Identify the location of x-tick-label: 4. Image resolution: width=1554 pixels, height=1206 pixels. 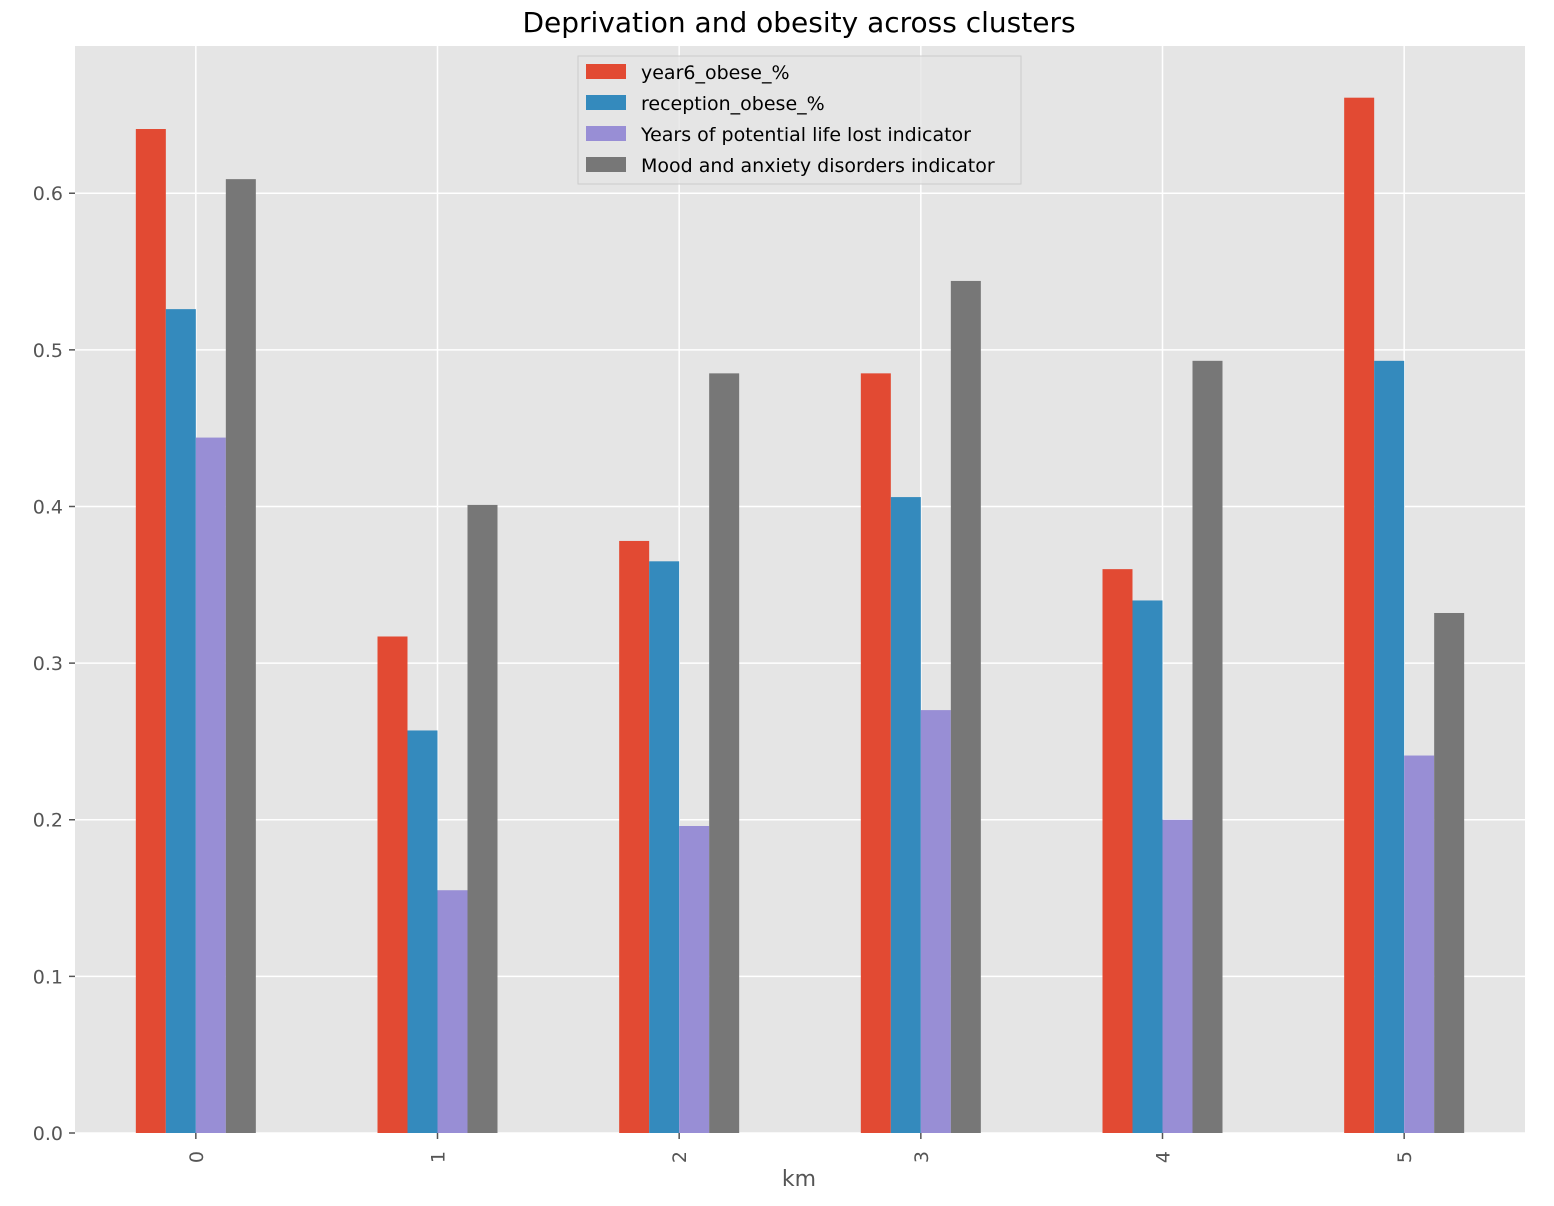
(1164, 1157).